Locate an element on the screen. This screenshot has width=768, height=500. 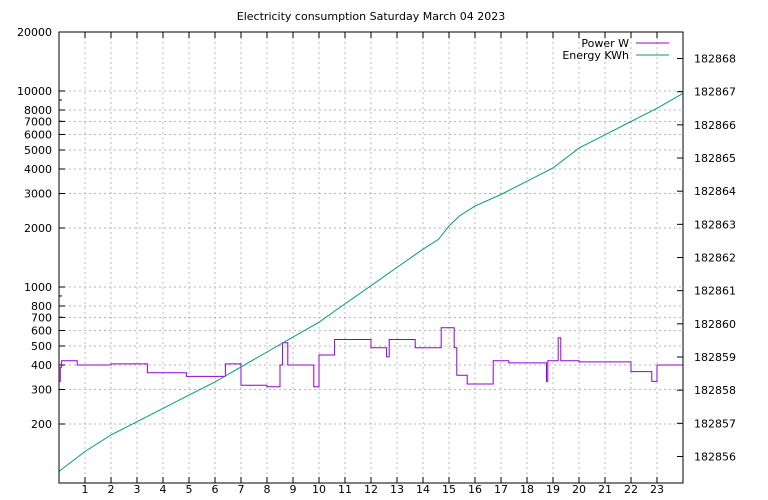
y2-tick-label: 182858 is located at coordinates (715, 390).